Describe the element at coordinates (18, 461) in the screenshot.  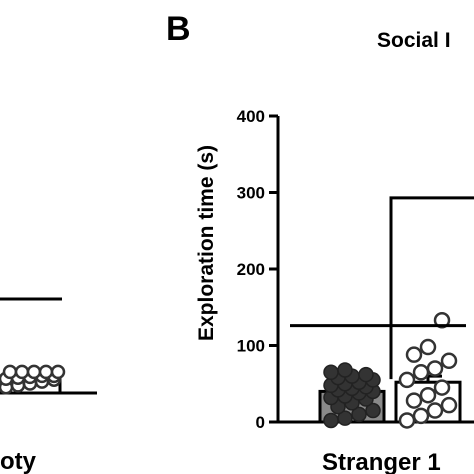
I see `left-panel-xlabel: oty` at that location.